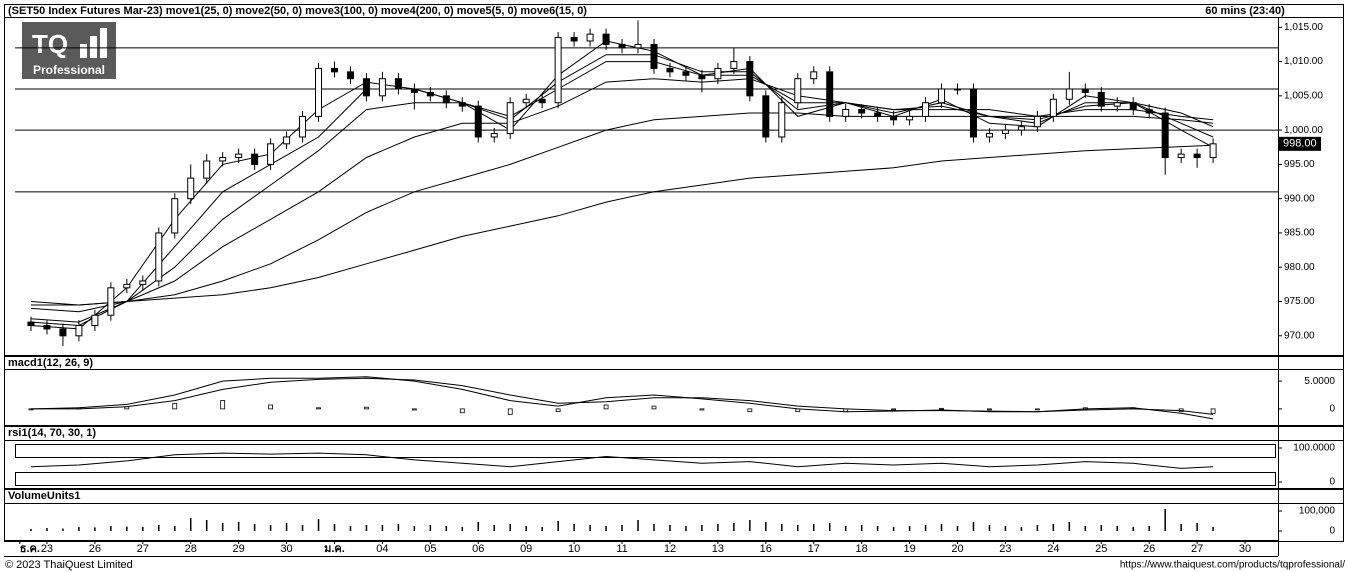 The height and width of the screenshot is (572, 1348). Describe the element at coordinates (95, 549) in the screenshot. I see `x-tick-label: 26` at that location.